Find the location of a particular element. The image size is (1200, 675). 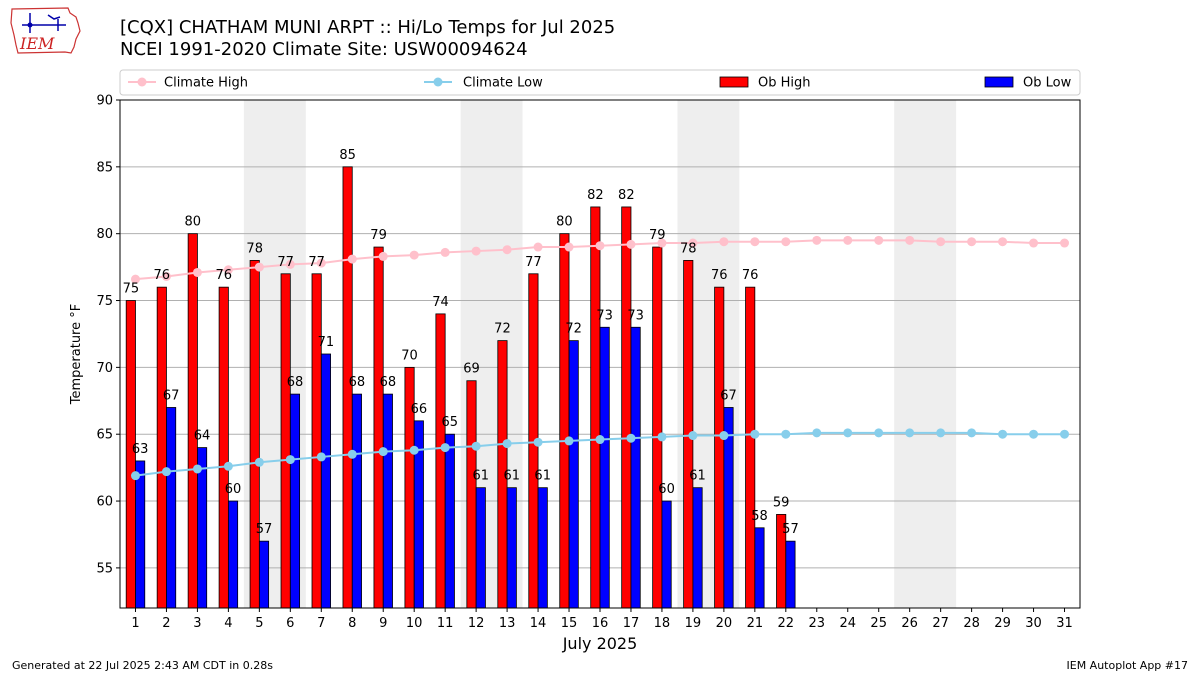

x-tick-label: 24 is located at coordinates (847, 623).